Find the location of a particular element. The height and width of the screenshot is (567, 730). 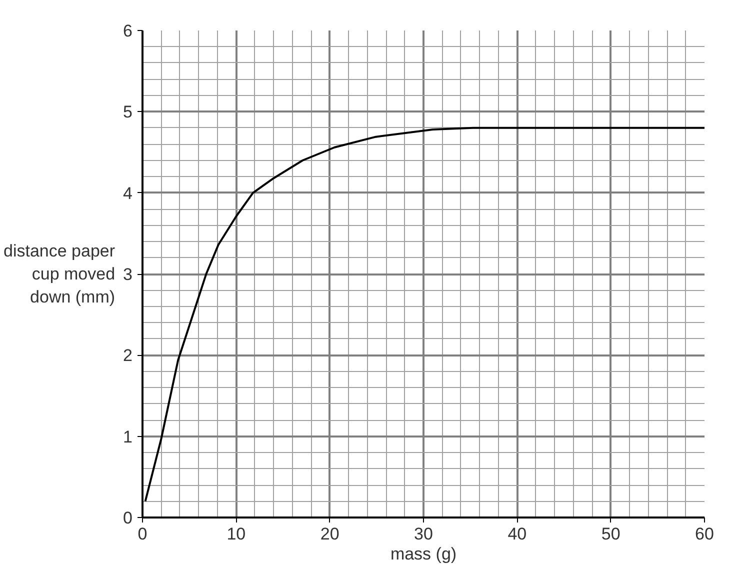

y-tick-label: 6 is located at coordinates (128, 31).